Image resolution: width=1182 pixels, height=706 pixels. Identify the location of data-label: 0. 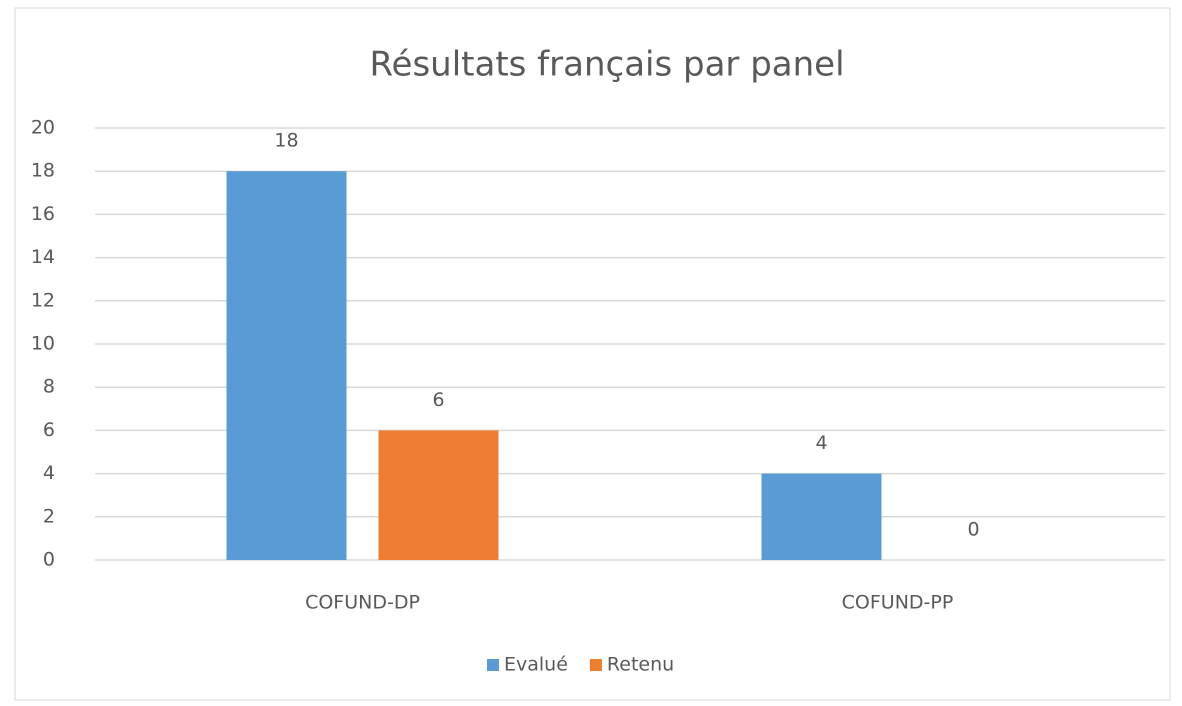
(973, 530).